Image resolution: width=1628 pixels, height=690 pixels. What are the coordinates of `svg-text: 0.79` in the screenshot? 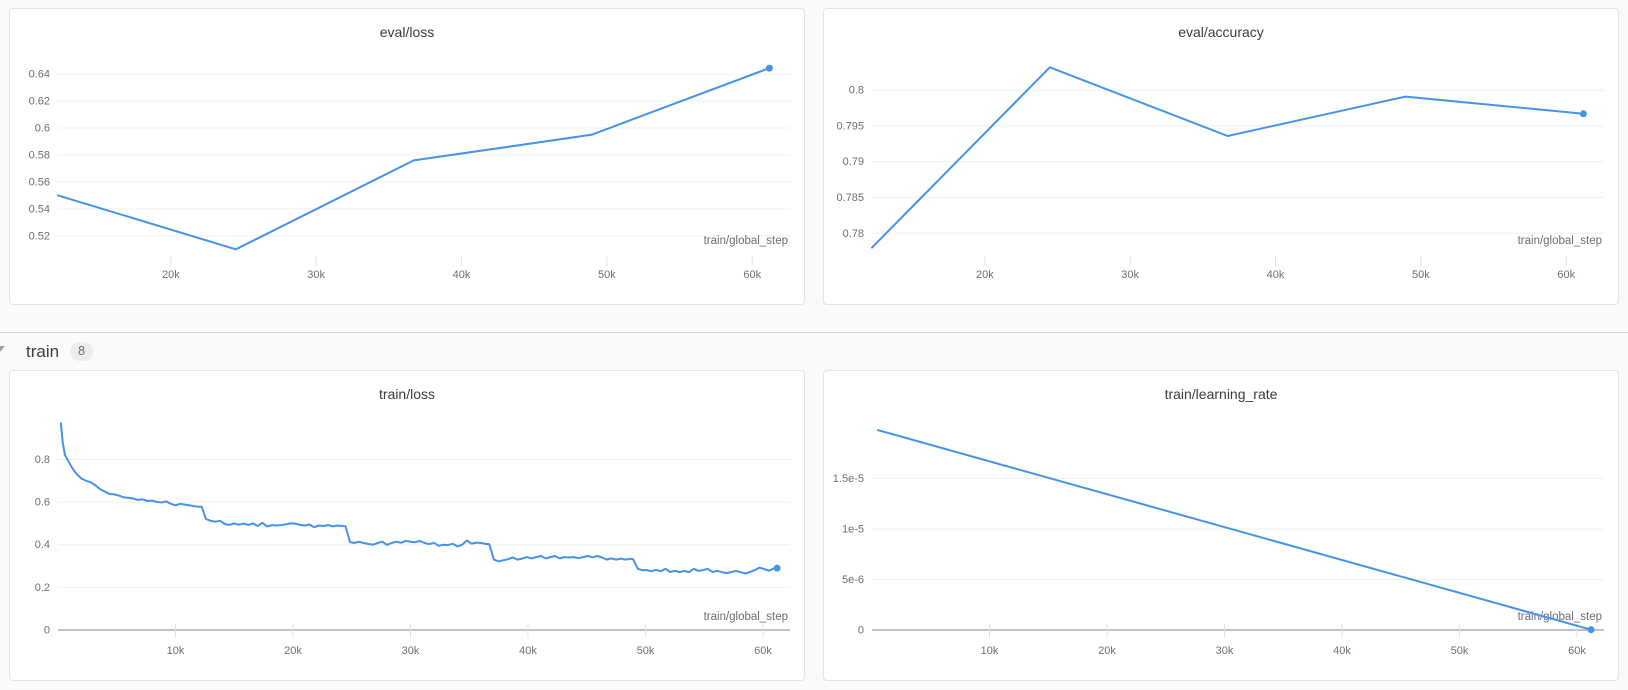 It's located at (853, 162).